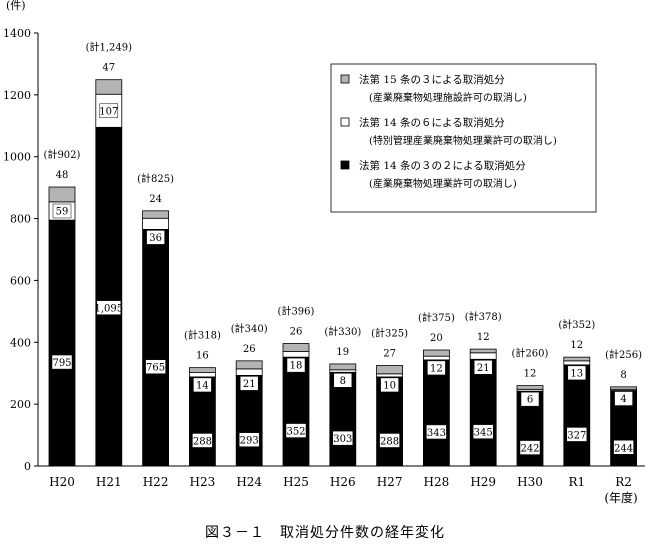 Image resolution: width=650 pixels, height=545 pixels. I want to click on value-label: 795, so click(61, 363).